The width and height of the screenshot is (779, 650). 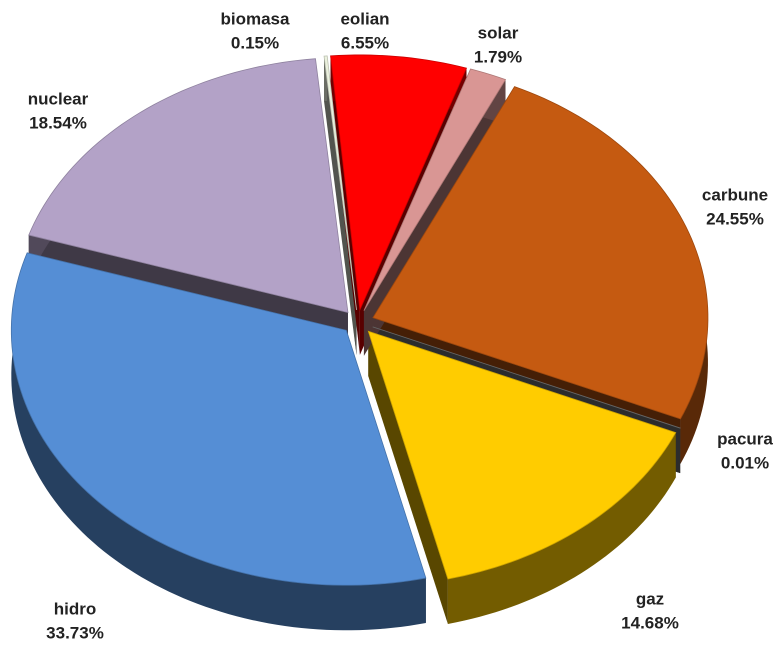 I want to click on slice-value-label: 0.15%, so click(x=255, y=42).